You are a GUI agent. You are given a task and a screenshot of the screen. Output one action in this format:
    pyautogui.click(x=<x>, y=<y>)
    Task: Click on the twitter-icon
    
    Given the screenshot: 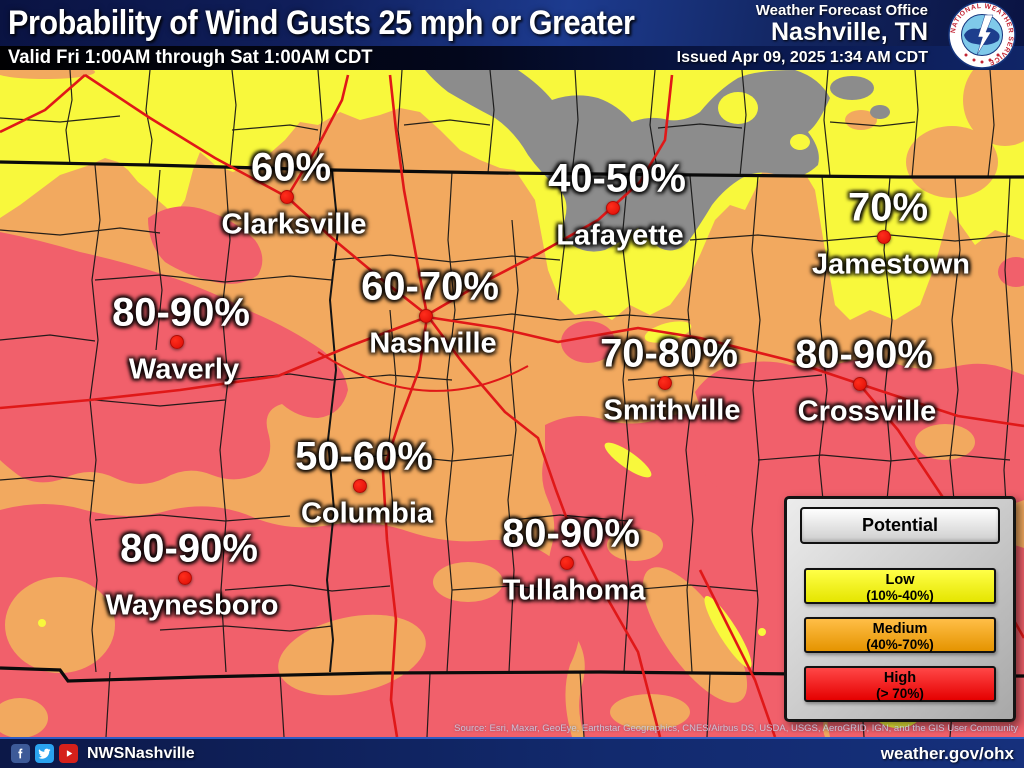 What is the action you would take?
    pyautogui.click(x=44, y=753)
    